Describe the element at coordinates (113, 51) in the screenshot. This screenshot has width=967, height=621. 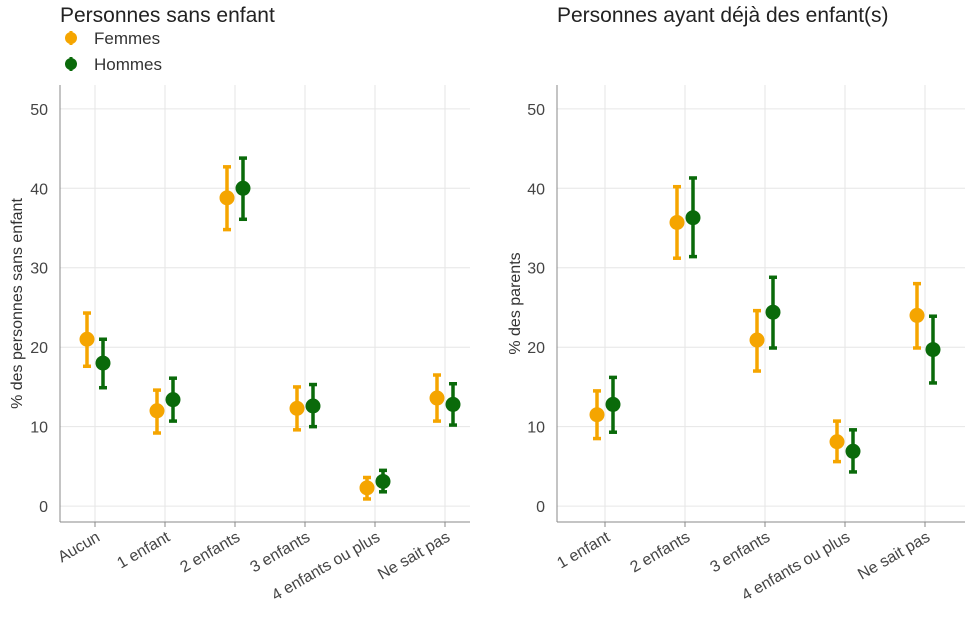
I see `legend: Femmes Hommes` at that location.